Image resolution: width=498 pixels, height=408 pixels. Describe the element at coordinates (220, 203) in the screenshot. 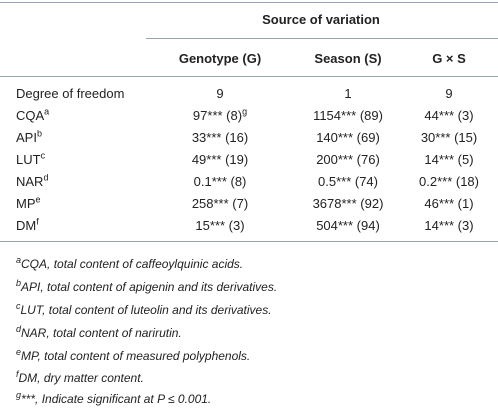

I see `cell-genotype: 258*** (7)` at that location.